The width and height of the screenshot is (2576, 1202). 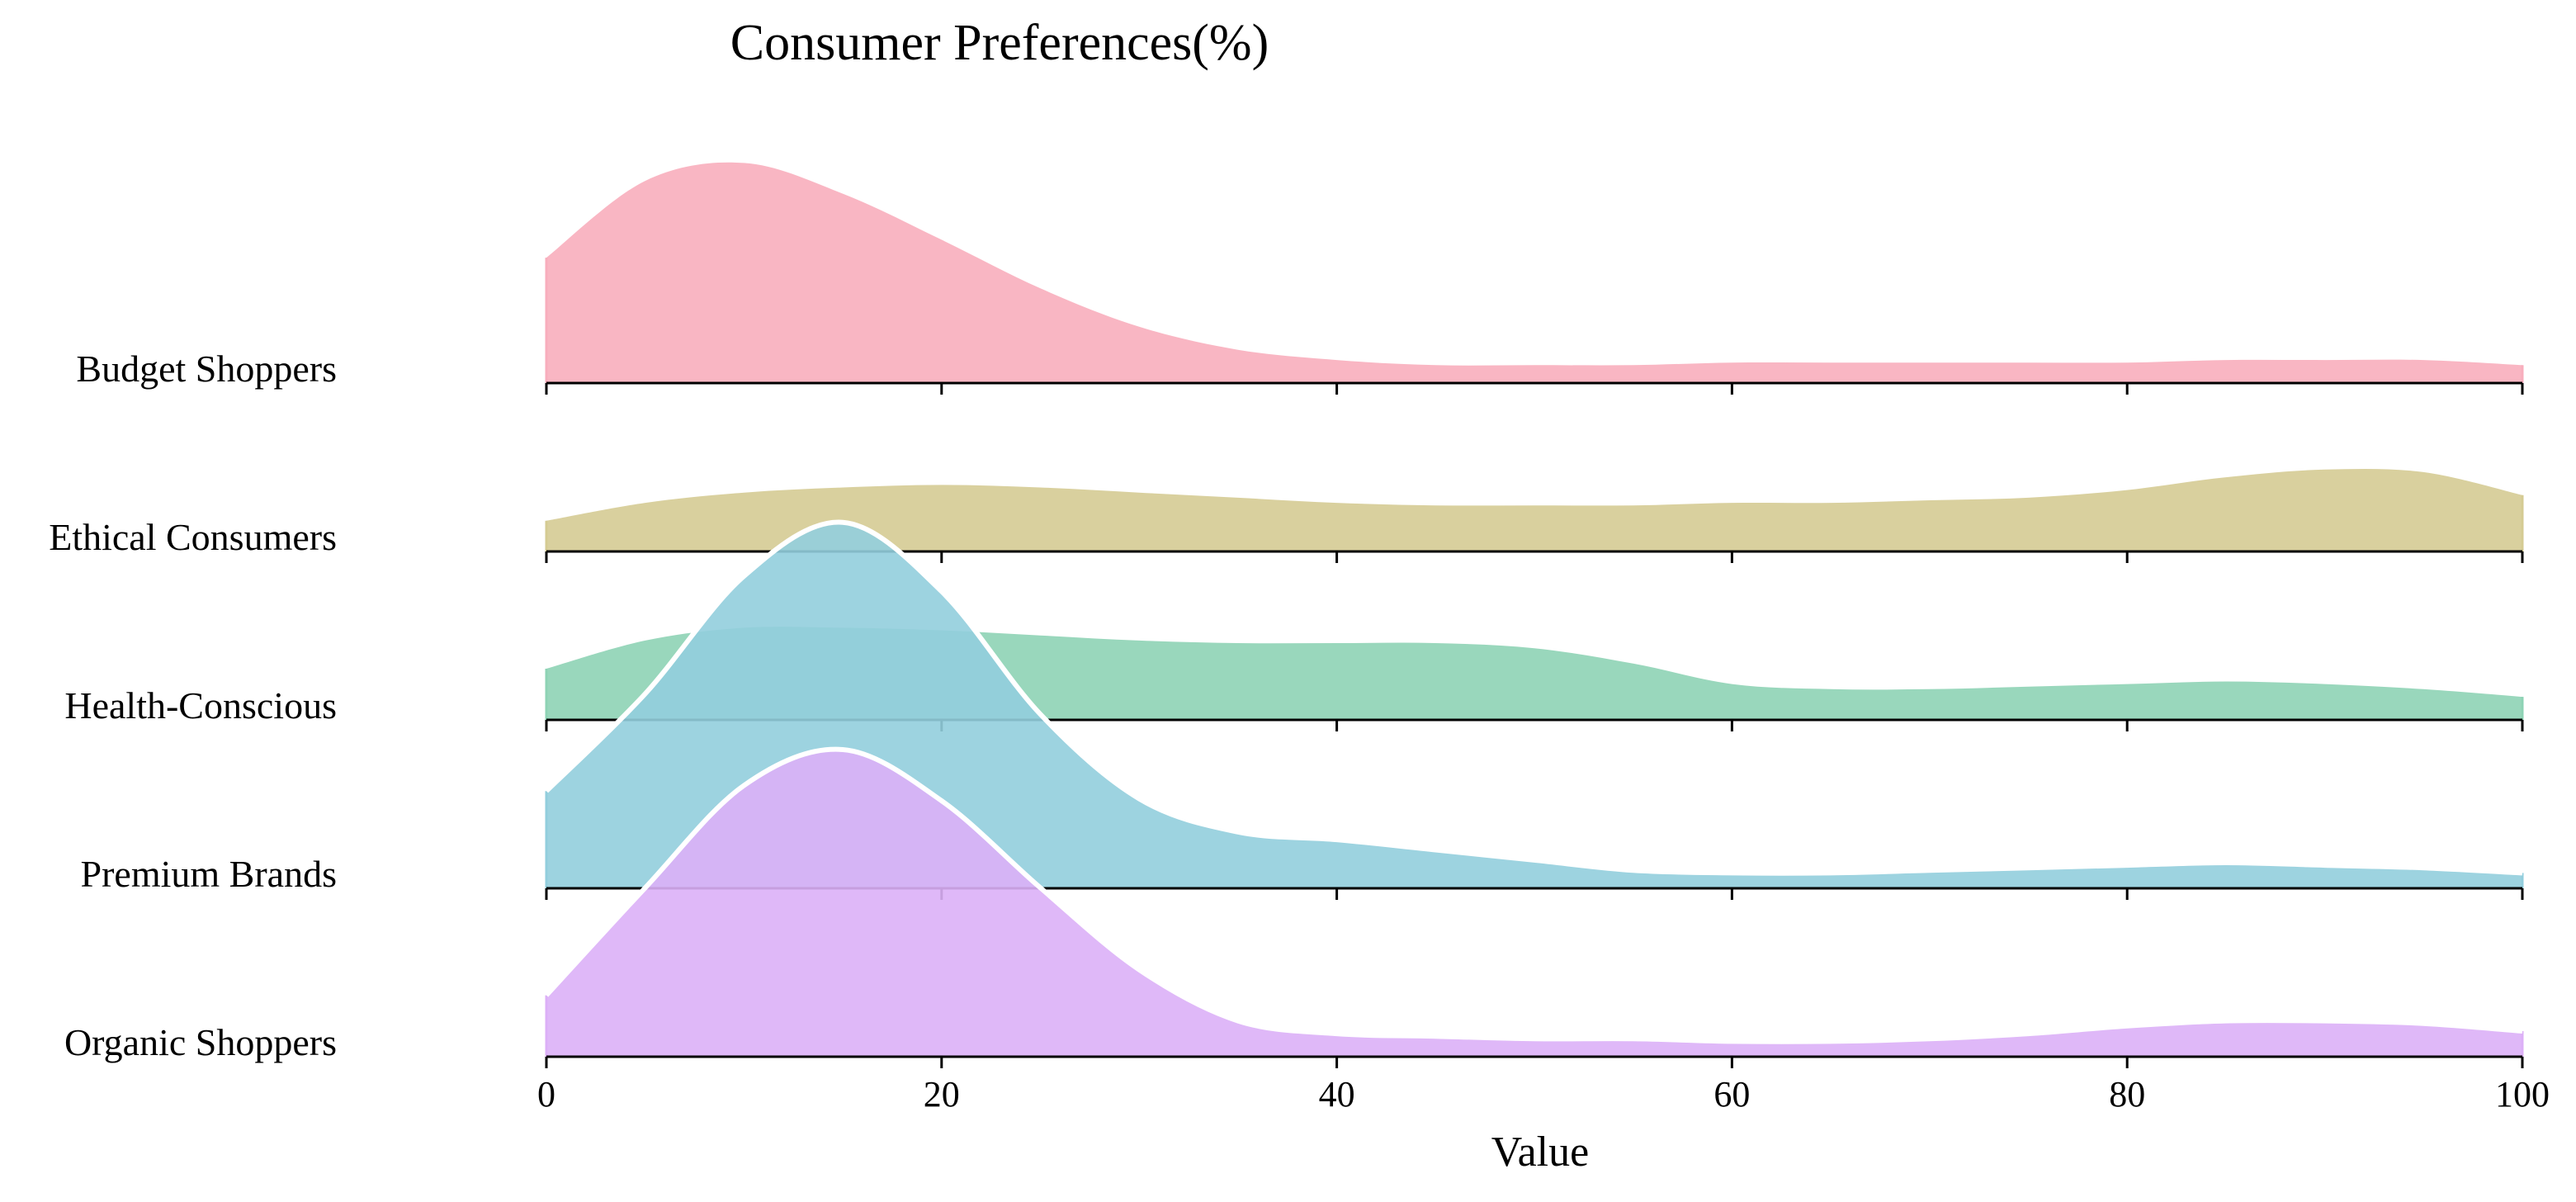 What do you see at coordinates (200, 1042) in the screenshot?
I see `ridge-label: Organic Shoppers` at bounding box center [200, 1042].